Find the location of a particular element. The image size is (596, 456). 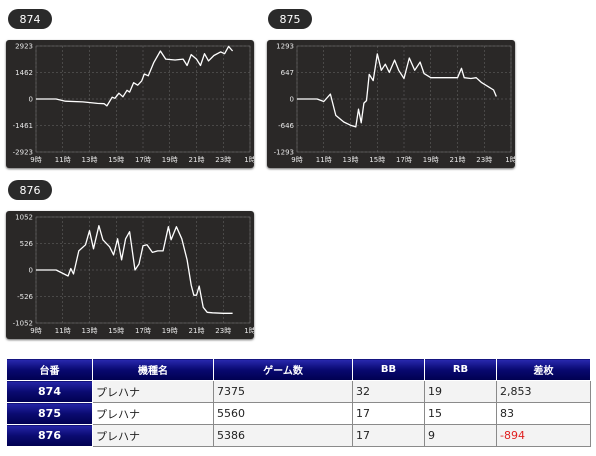

machine-badge-876: 876 is located at coordinates (30, 190).